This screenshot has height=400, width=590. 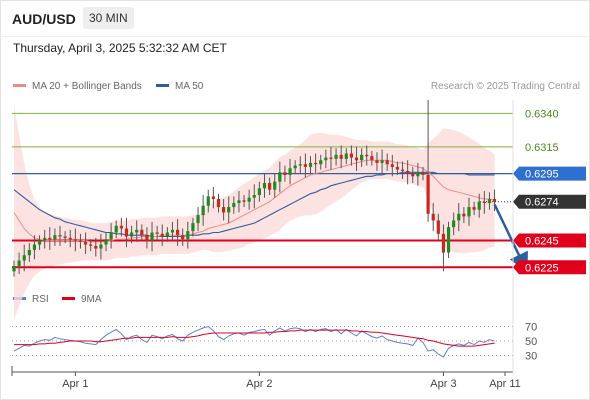 What do you see at coordinates (162, 85) in the screenshot?
I see `legend-ma50-swatch` at bounding box center [162, 85].